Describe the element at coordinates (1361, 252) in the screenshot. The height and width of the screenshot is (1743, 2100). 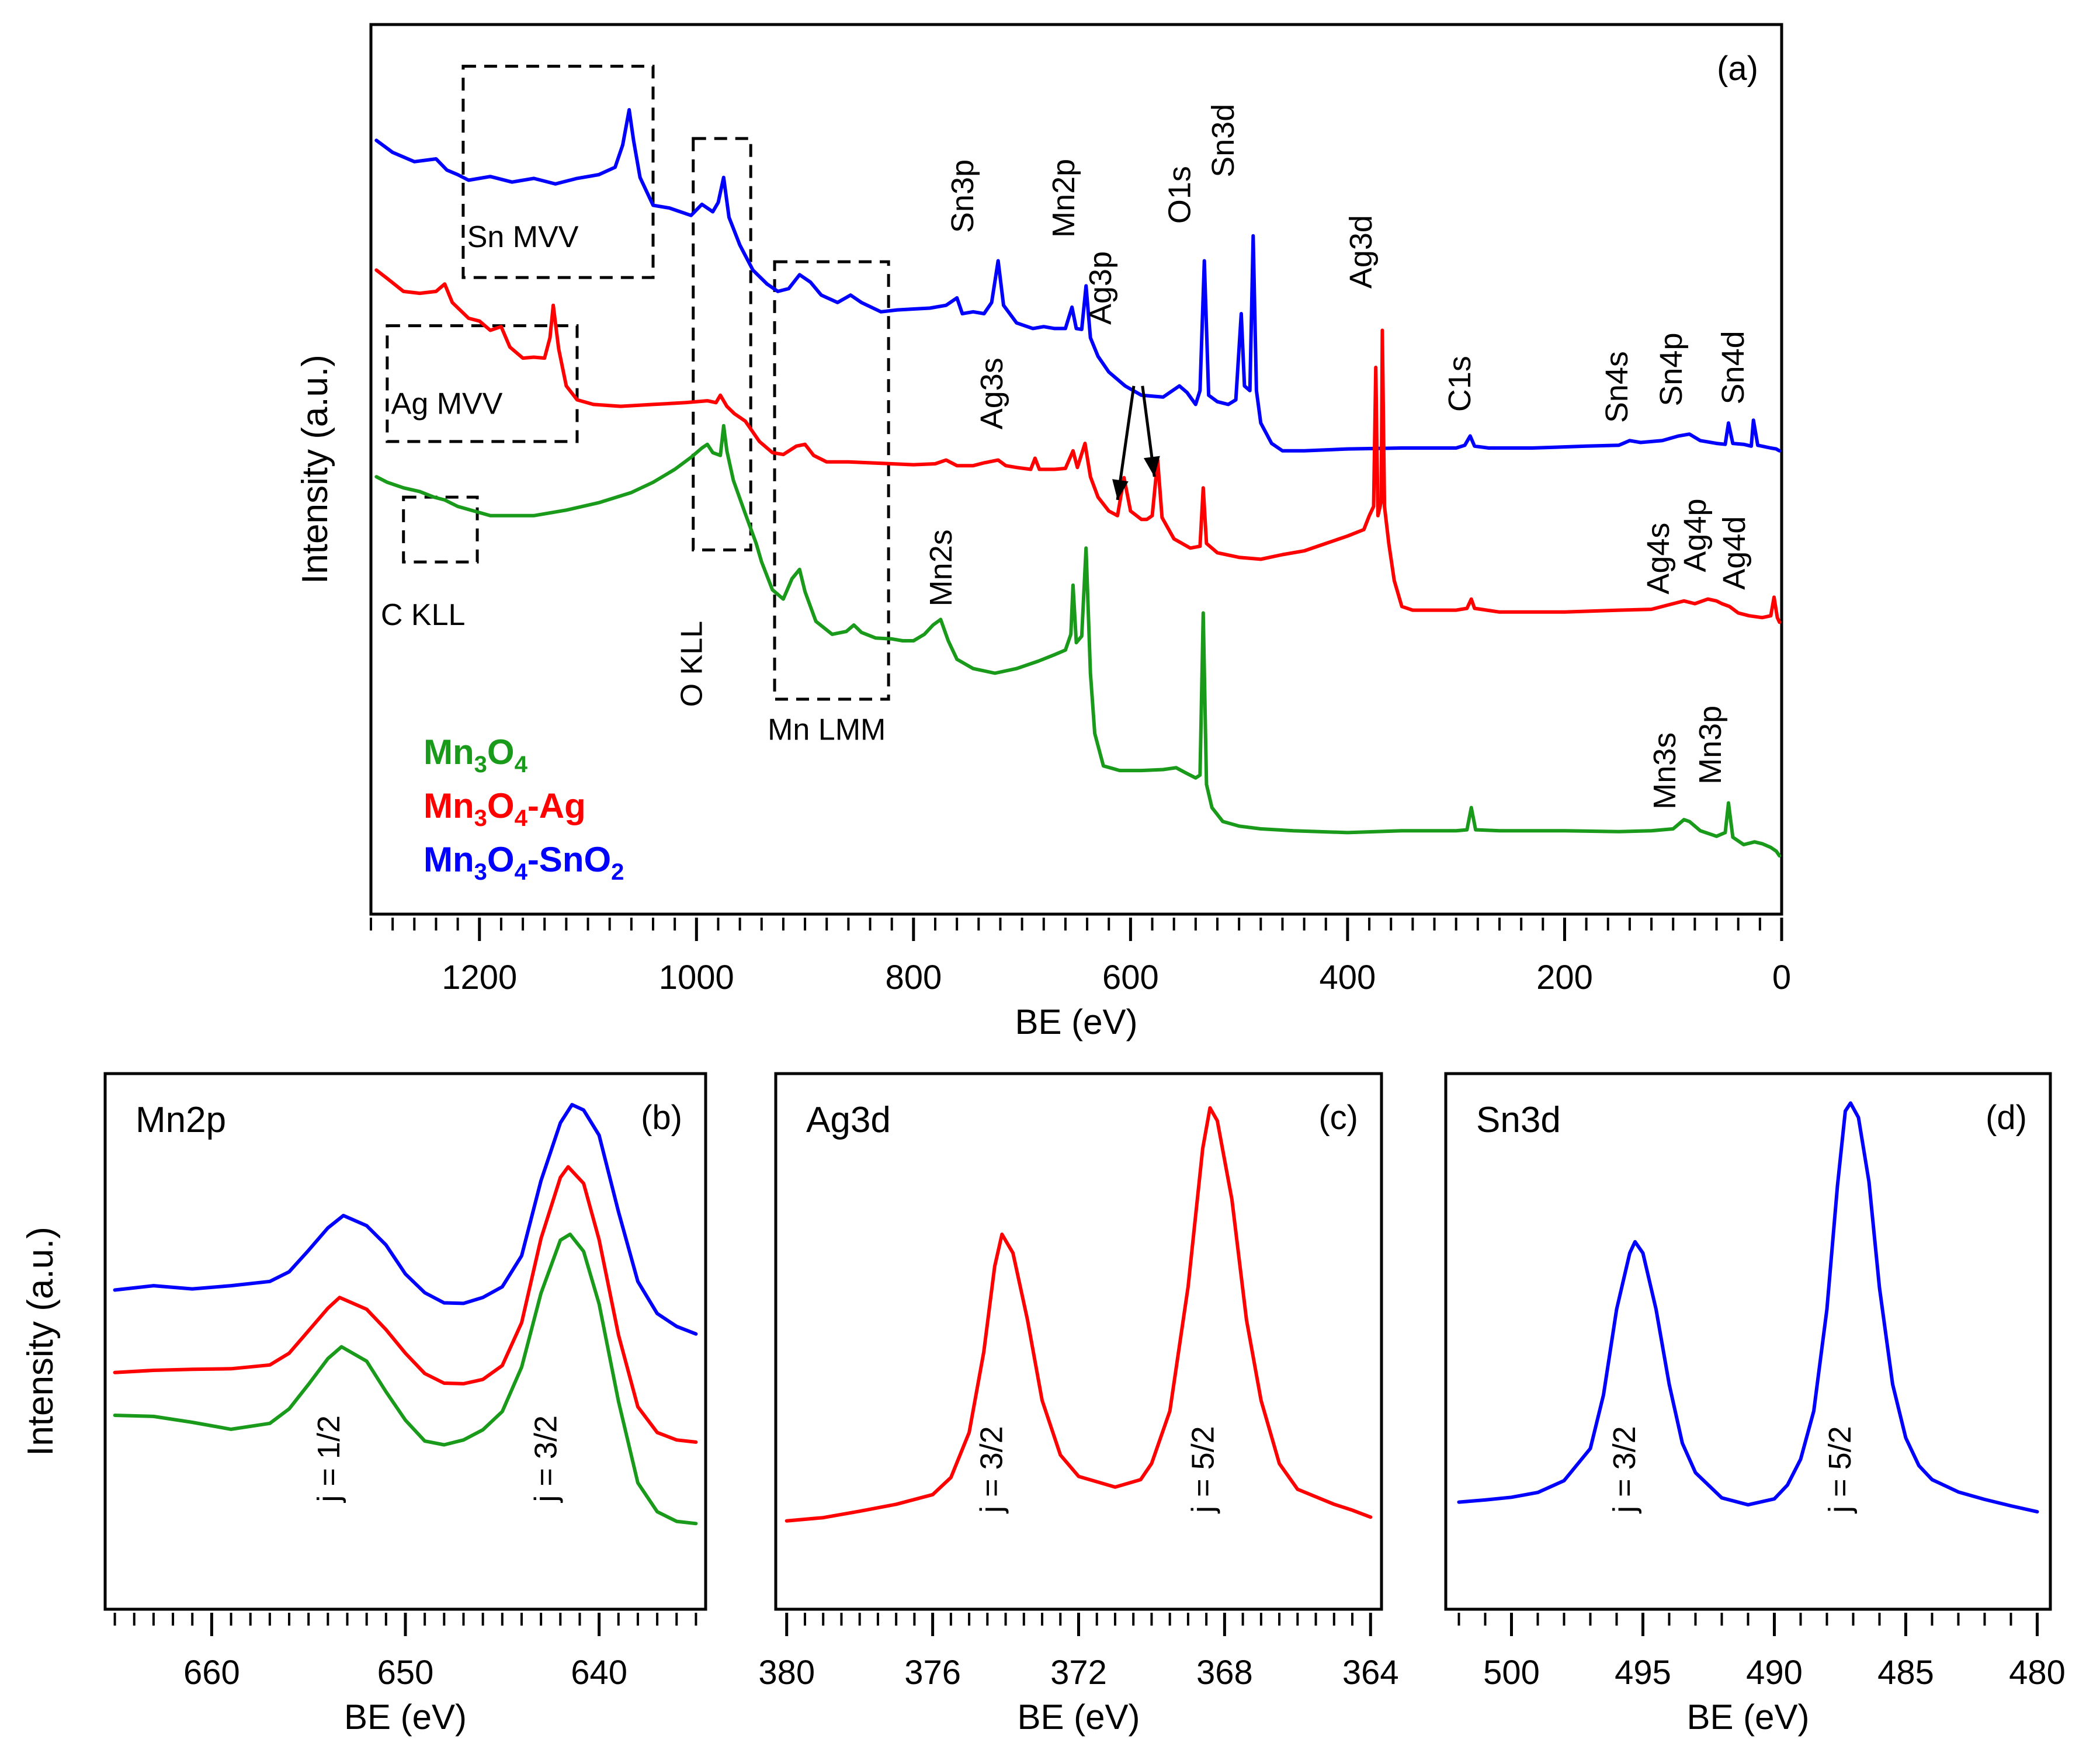
I see `peak-label: Ag3d` at that location.